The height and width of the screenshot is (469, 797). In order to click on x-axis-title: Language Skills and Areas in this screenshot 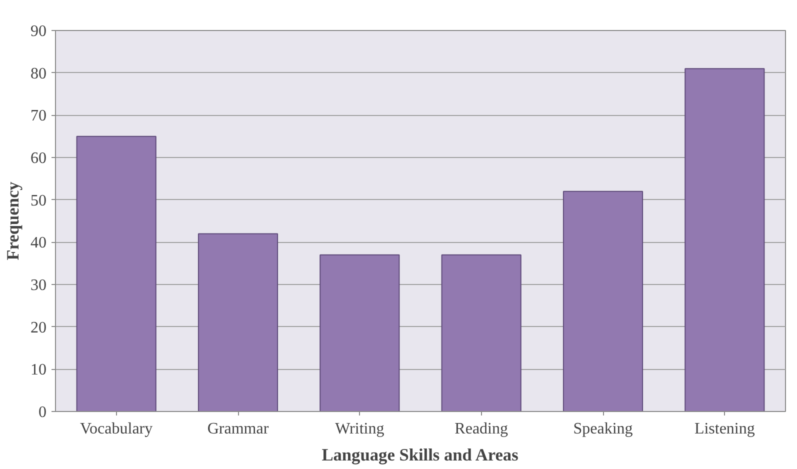, I will do `click(420, 455)`.